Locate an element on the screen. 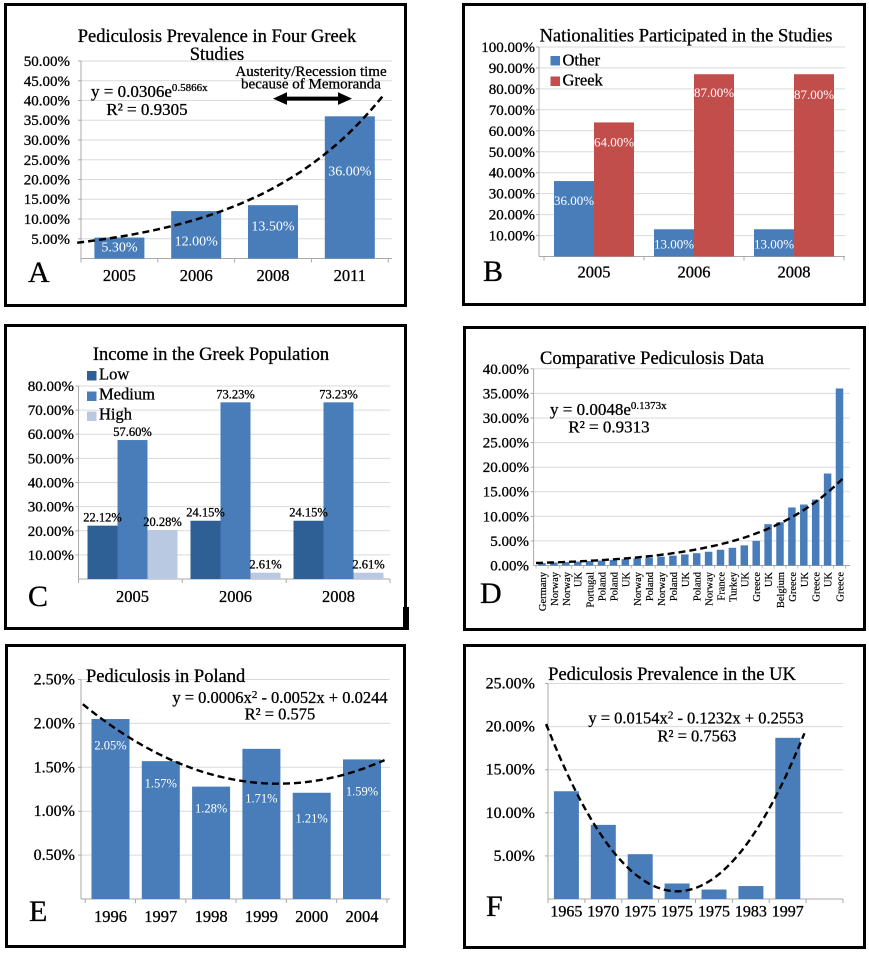  svg-text: Medium is located at coordinates (127, 394).